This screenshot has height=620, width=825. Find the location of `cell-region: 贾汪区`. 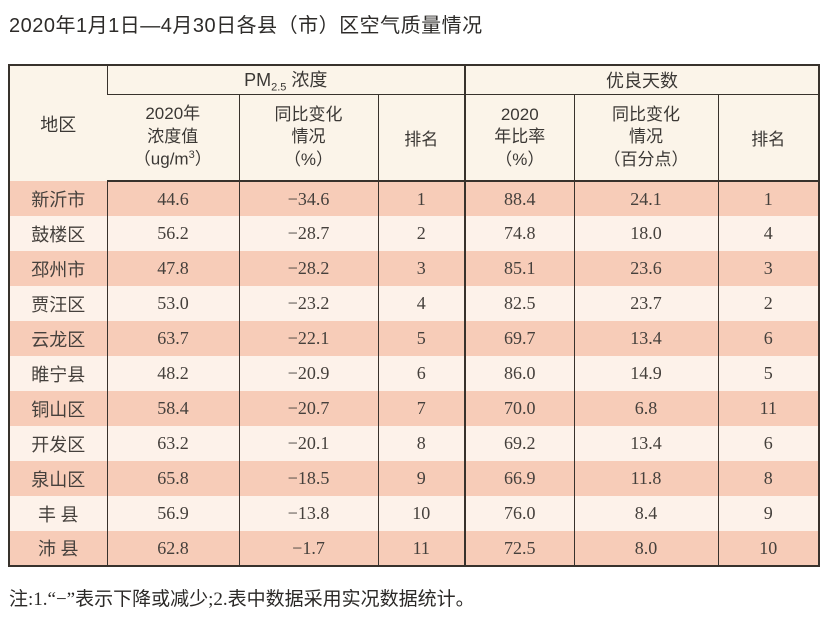

cell-region: 贾汪区 is located at coordinates (58, 304).